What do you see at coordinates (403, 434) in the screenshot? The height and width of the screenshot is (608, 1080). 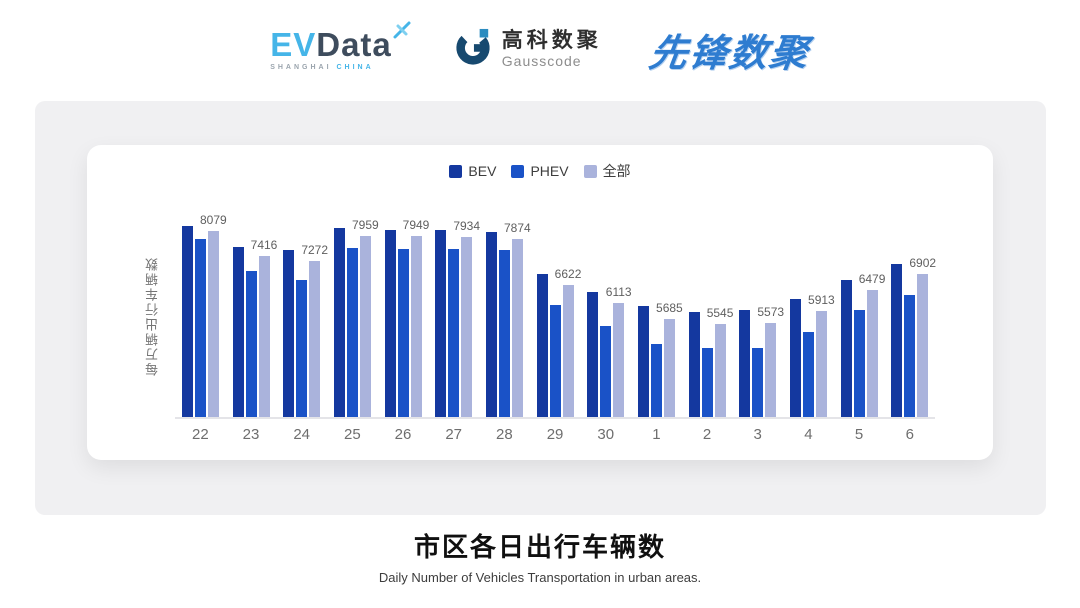 I see `x-tick-26: 26` at bounding box center [403, 434].